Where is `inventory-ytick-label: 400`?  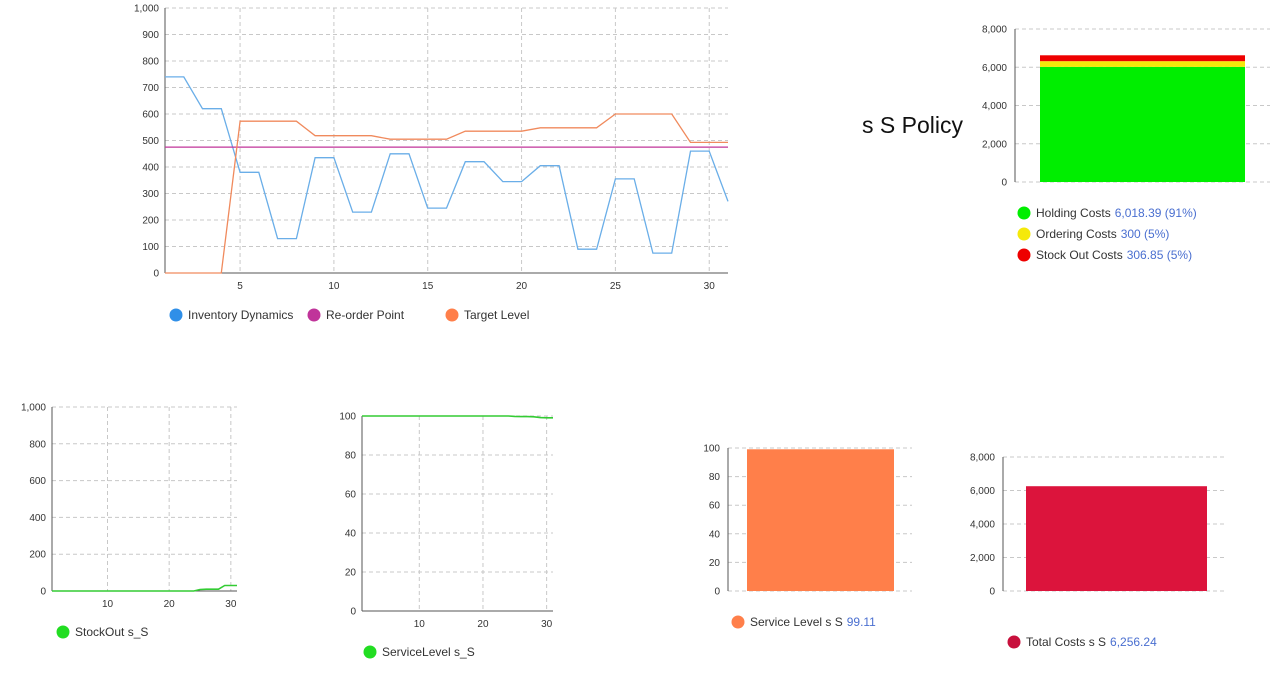
inventory-ytick-label: 400 is located at coordinates (150, 168).